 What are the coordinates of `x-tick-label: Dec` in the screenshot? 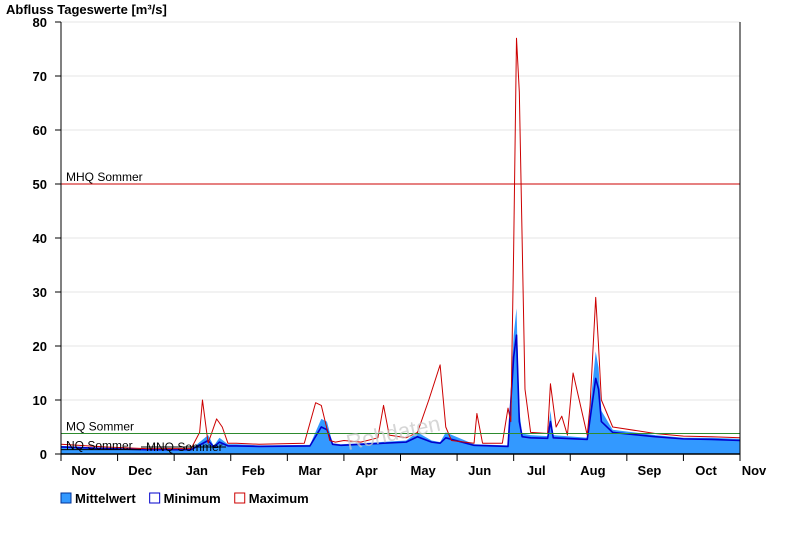 It's located at (140, 470).